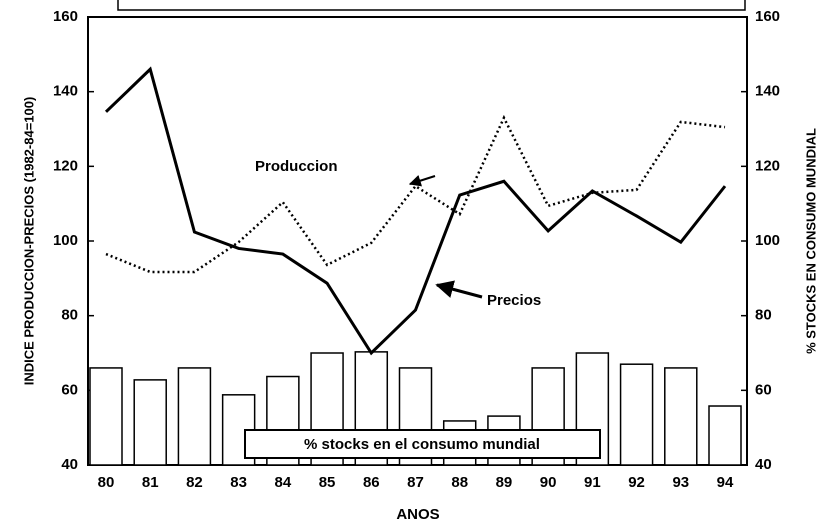  What do you see at coordinates (767, 165) in the screenshot?
I see `y2-tick-label: 120` at bounding box center [767, 165].